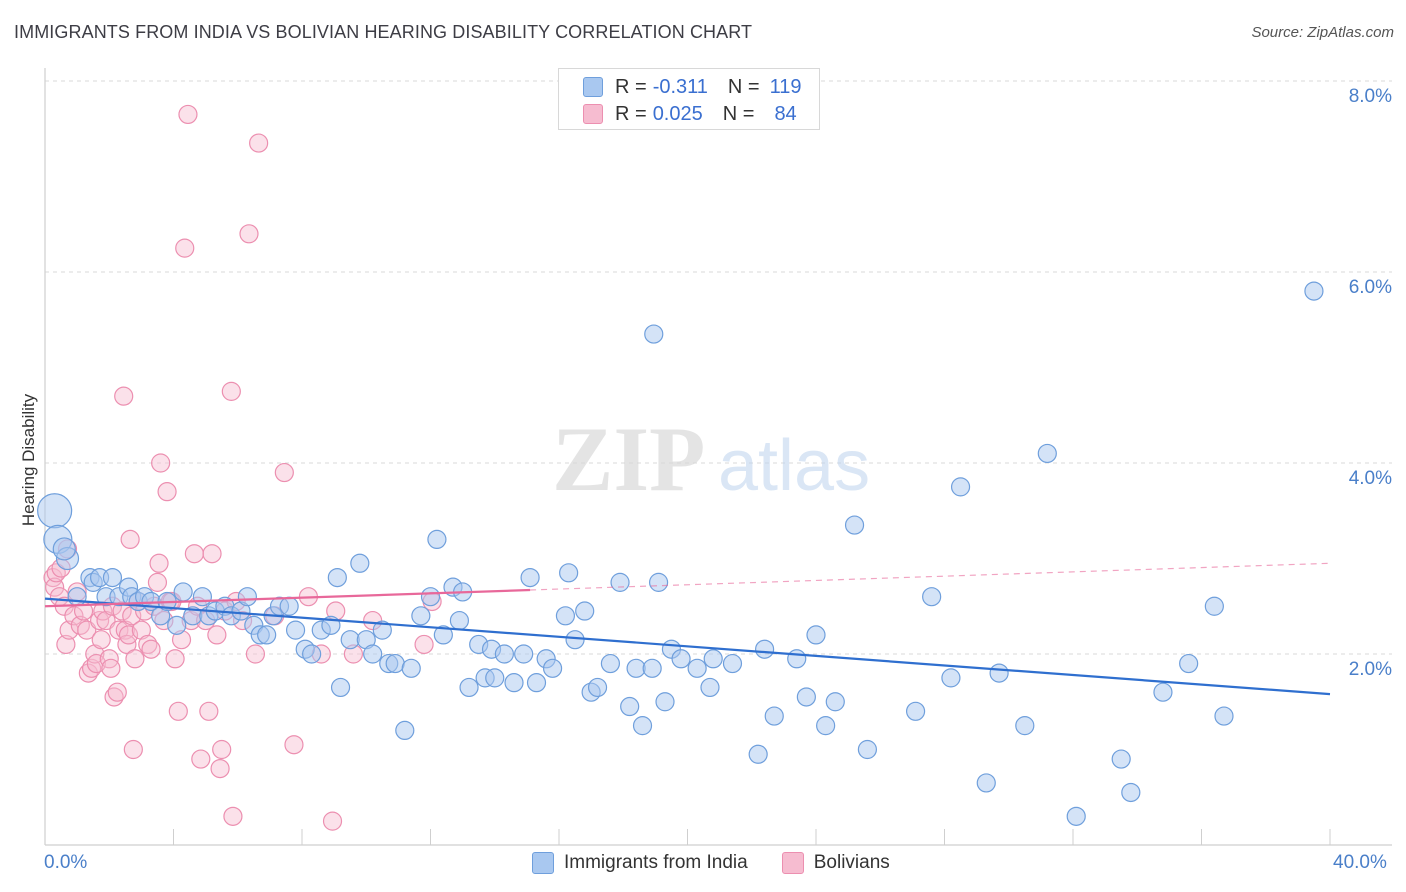 This screenshot has width=1406, height=892. What do you see at coordinates (785, 113) in the screenshot?
I see `n-value: 84` at bounding box center [785, 113].